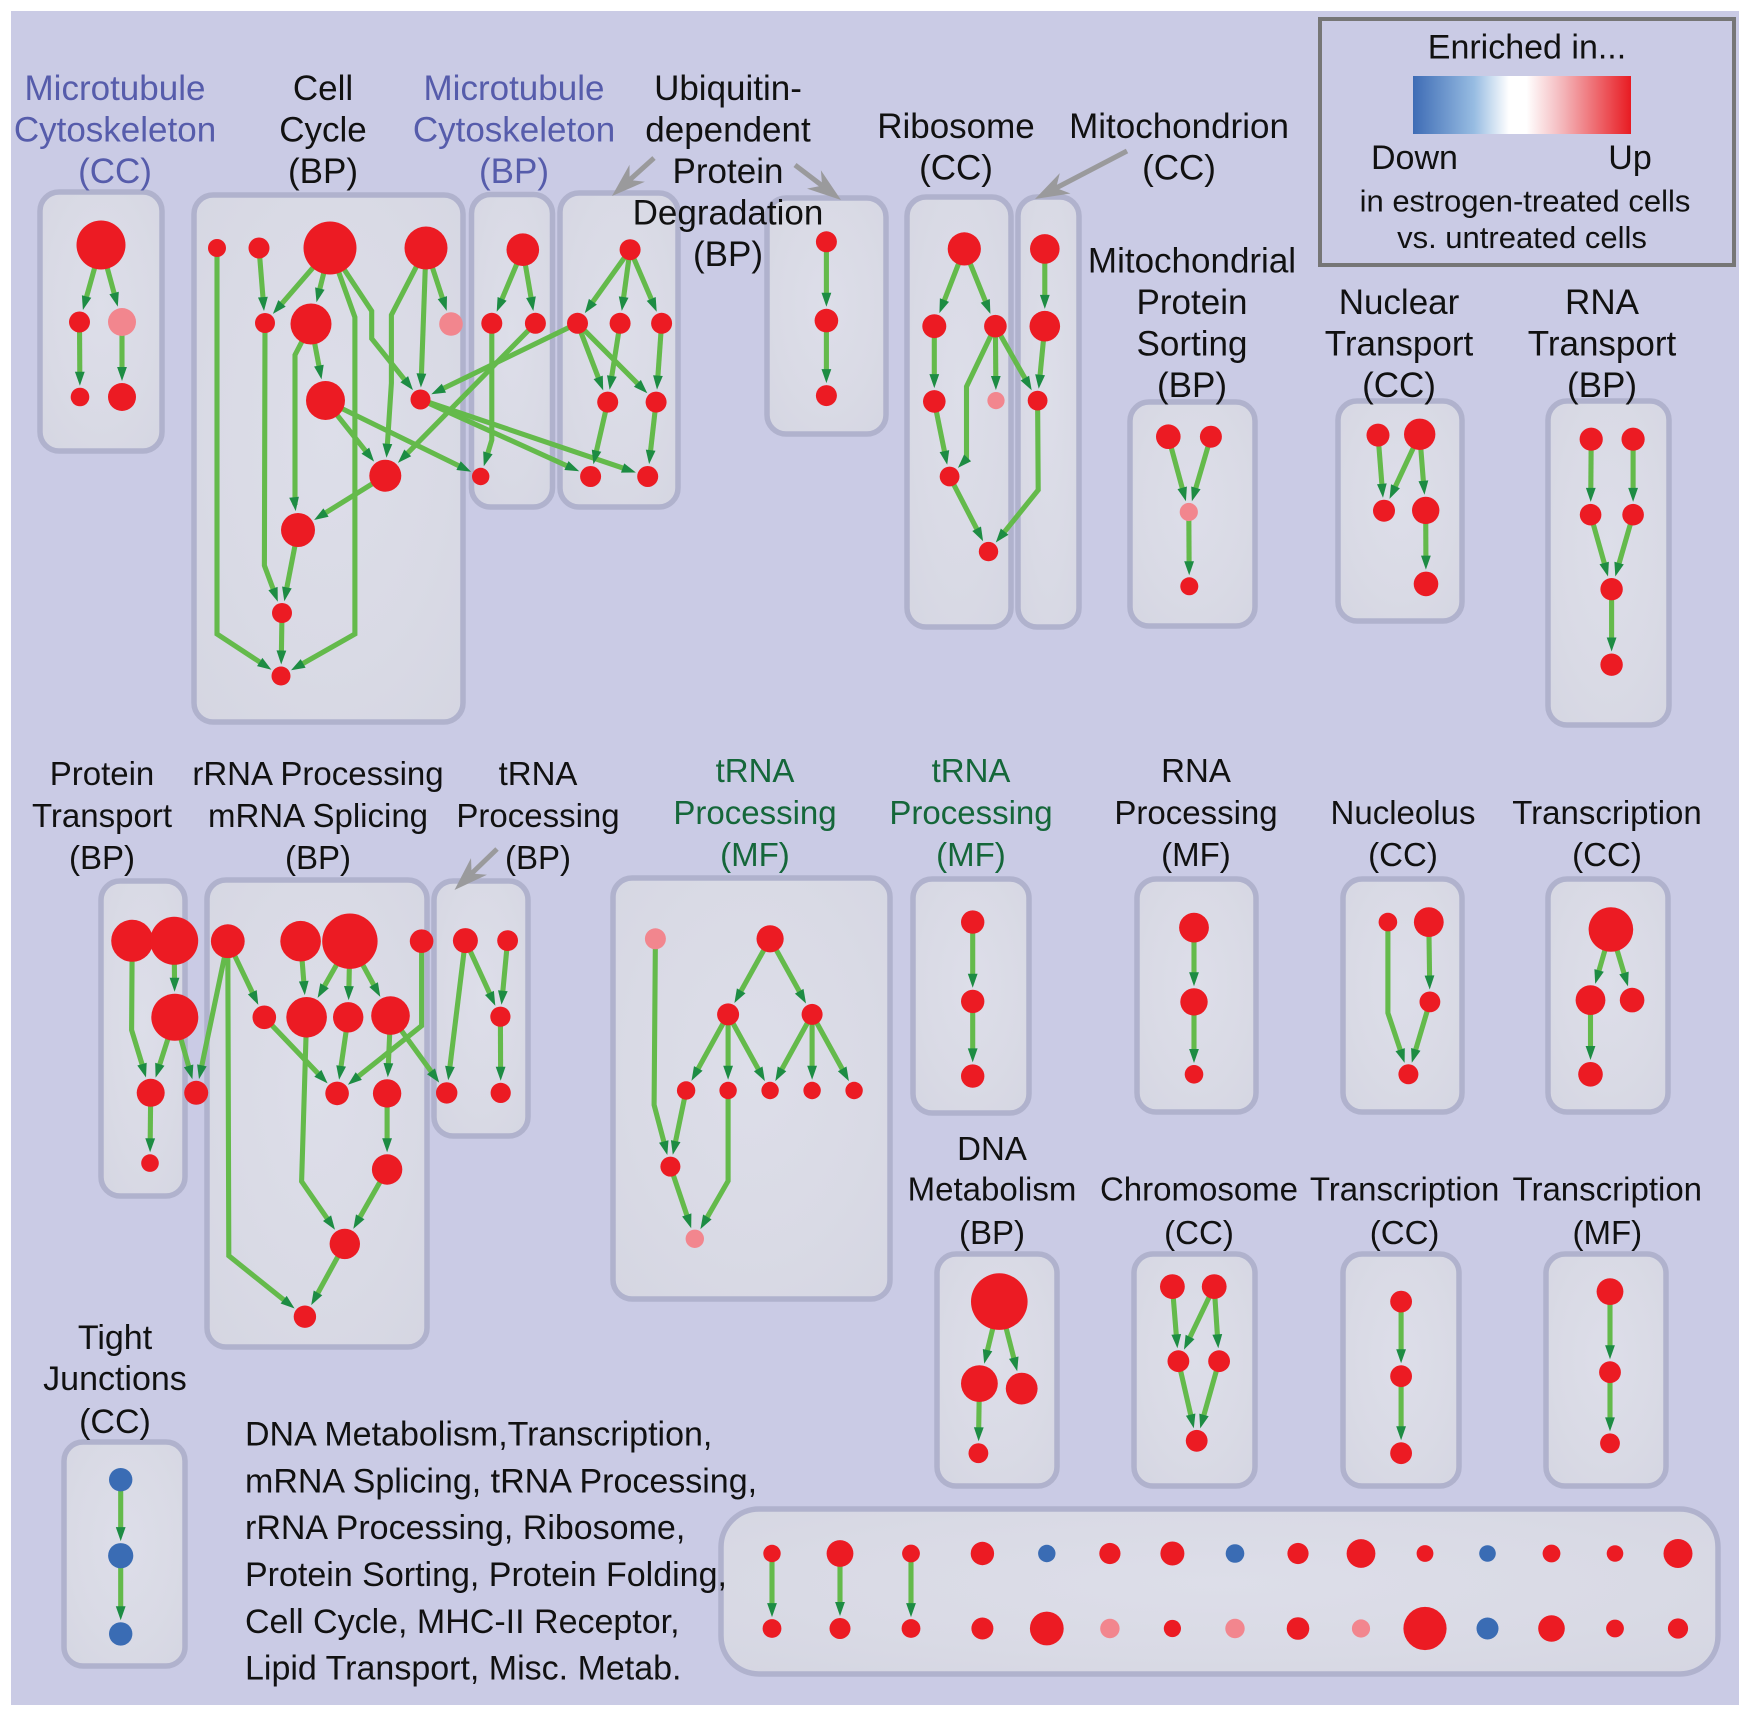  Describe the element at coordinates (115, 1379) in the screenshot. I see `svg-text: Junctions` at that location.